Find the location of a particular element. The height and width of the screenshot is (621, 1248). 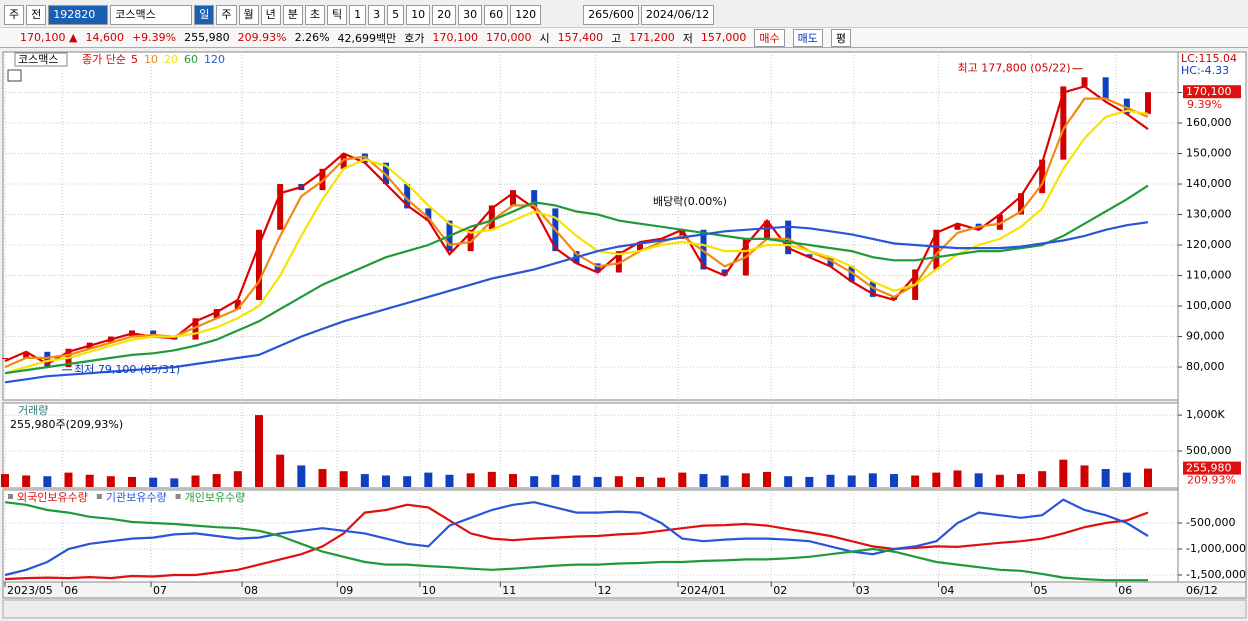

volume-tag-label: 255,980 is located at coordinates (1209, 468).